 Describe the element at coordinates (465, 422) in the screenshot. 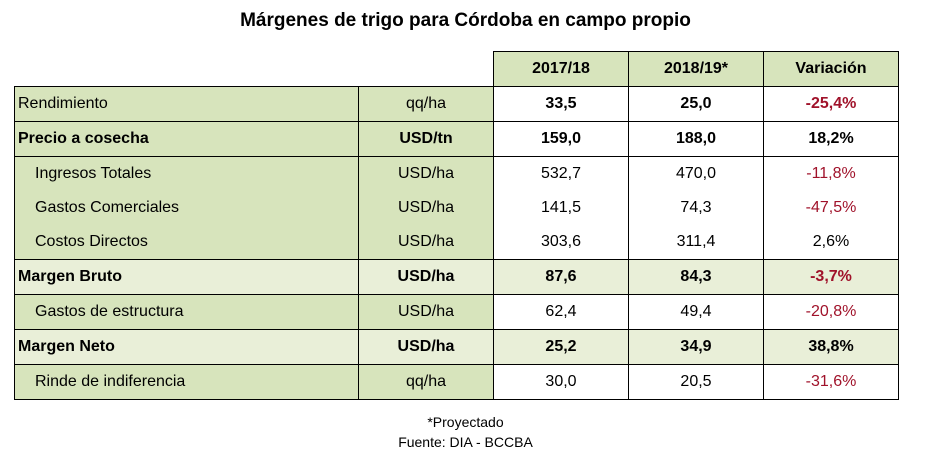

I see `footnote: *Proyectado` at that location.